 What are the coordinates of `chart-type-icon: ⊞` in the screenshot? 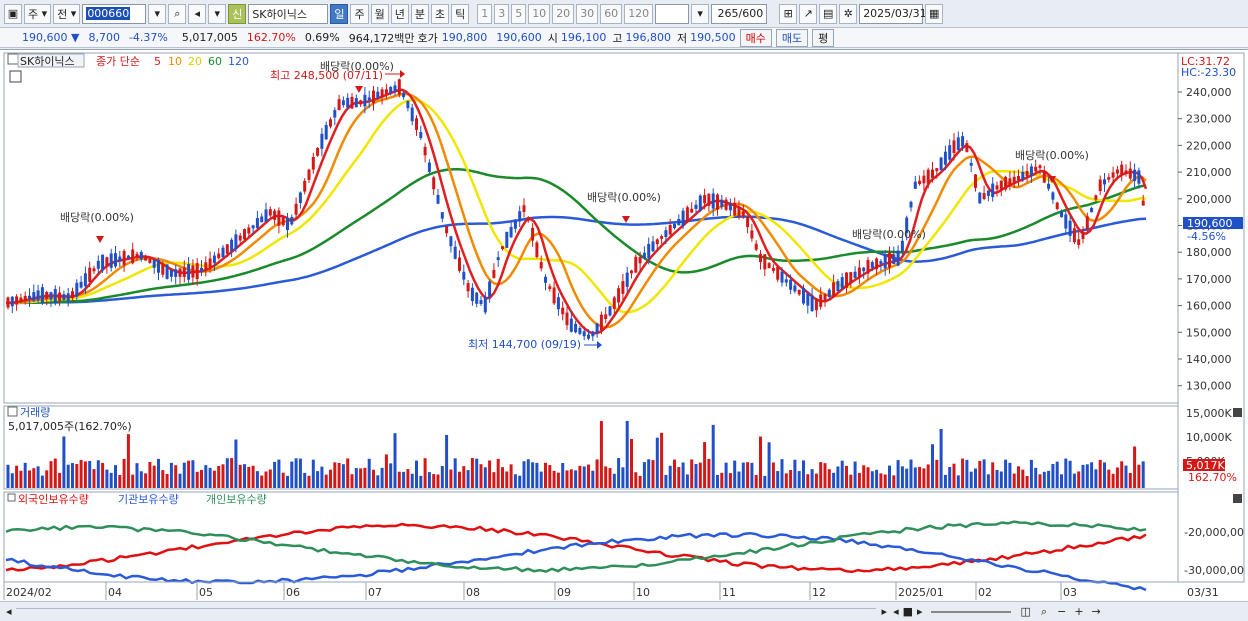 It's located at (788, 13).